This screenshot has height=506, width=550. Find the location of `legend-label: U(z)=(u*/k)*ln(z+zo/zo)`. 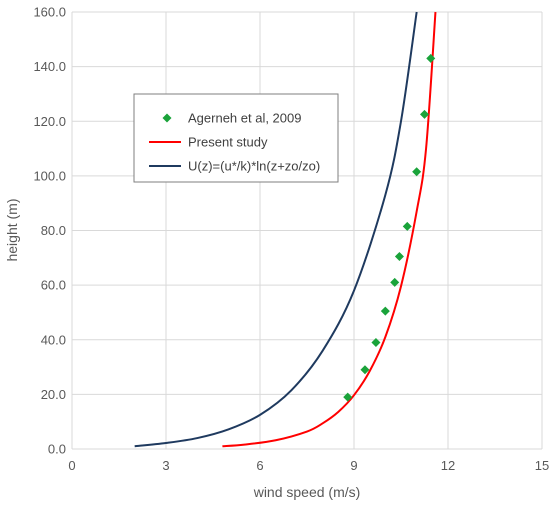

legend-label: U(z)=(u*/k)*ln(z+zo/zo) is located at coordinates (254, 166).